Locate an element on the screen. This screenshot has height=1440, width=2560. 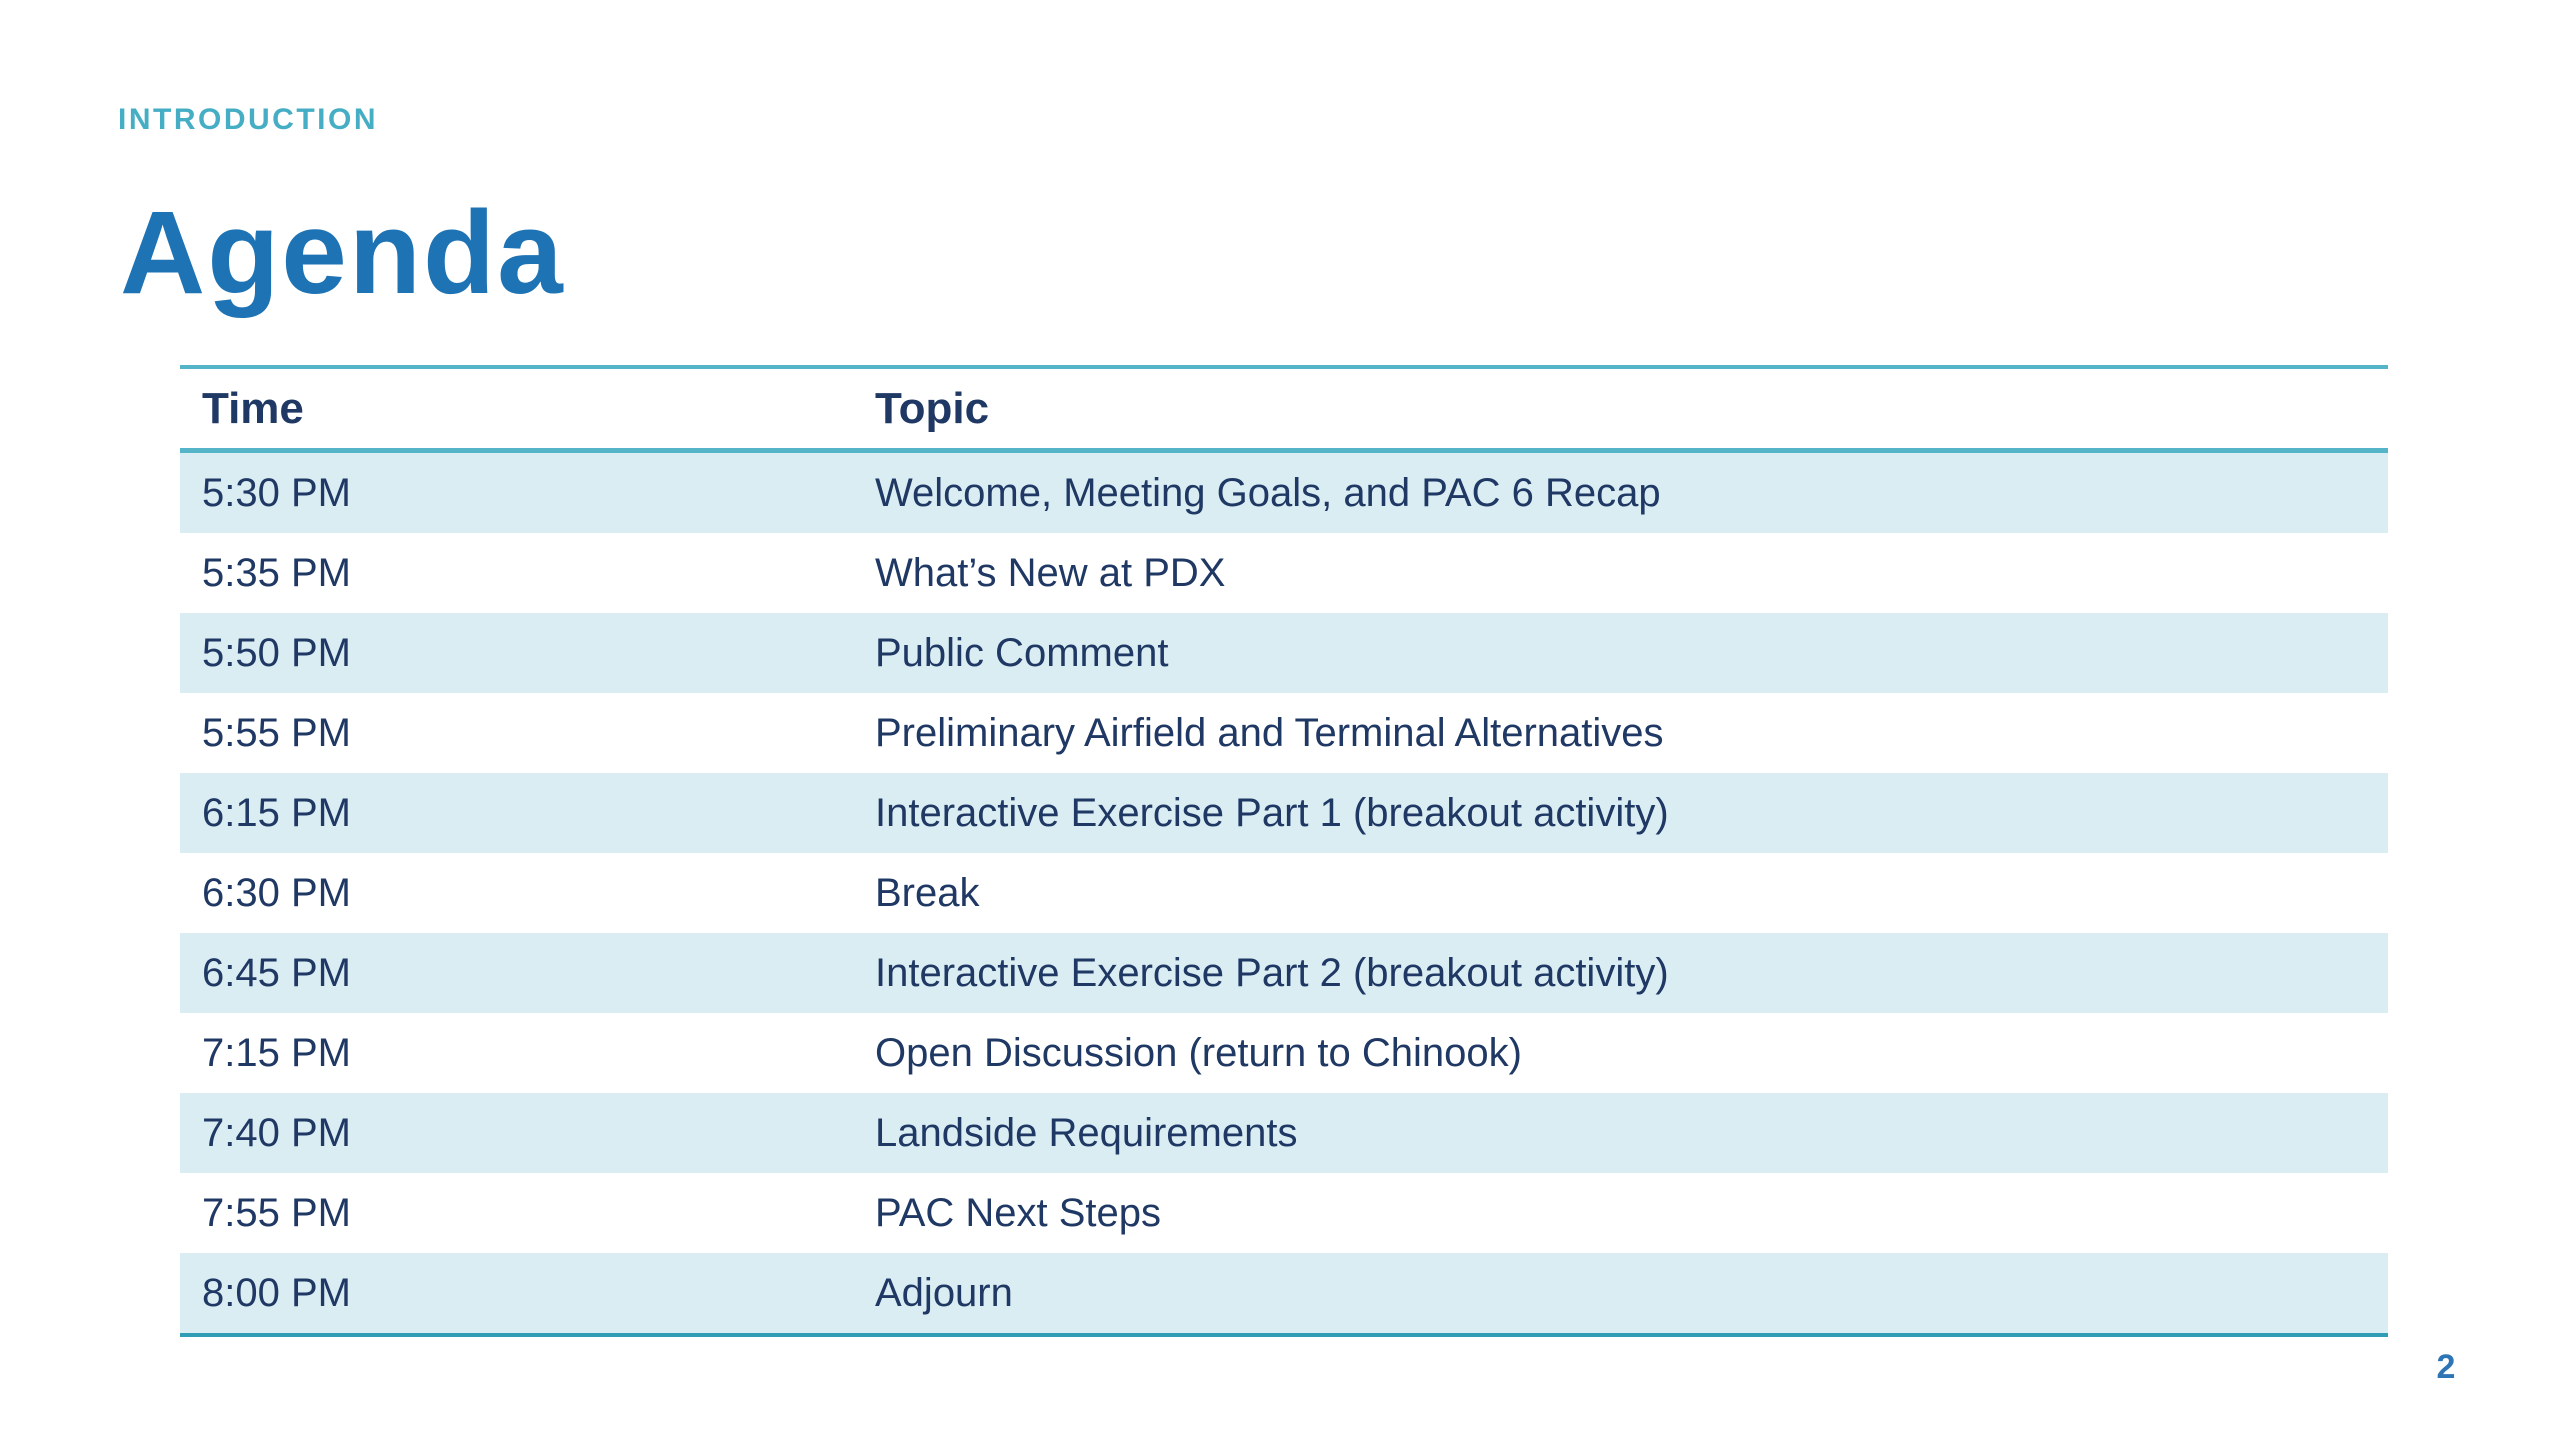
table-row: 7:55 PM PAC Next Steps is located at coordinates (1284, 1213).